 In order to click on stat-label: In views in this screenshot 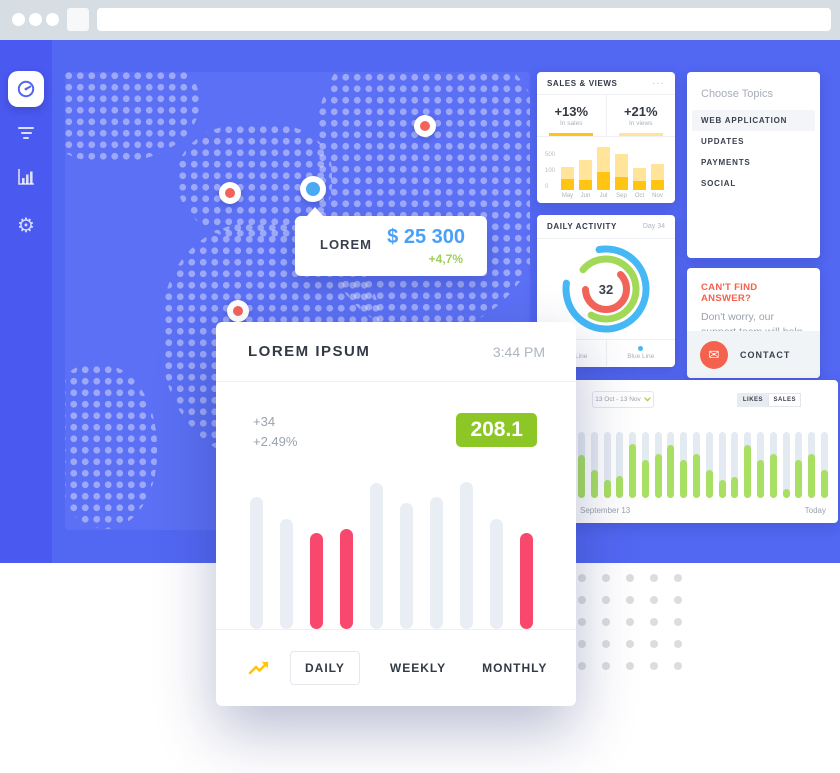, I will do `click(641, 123)`.